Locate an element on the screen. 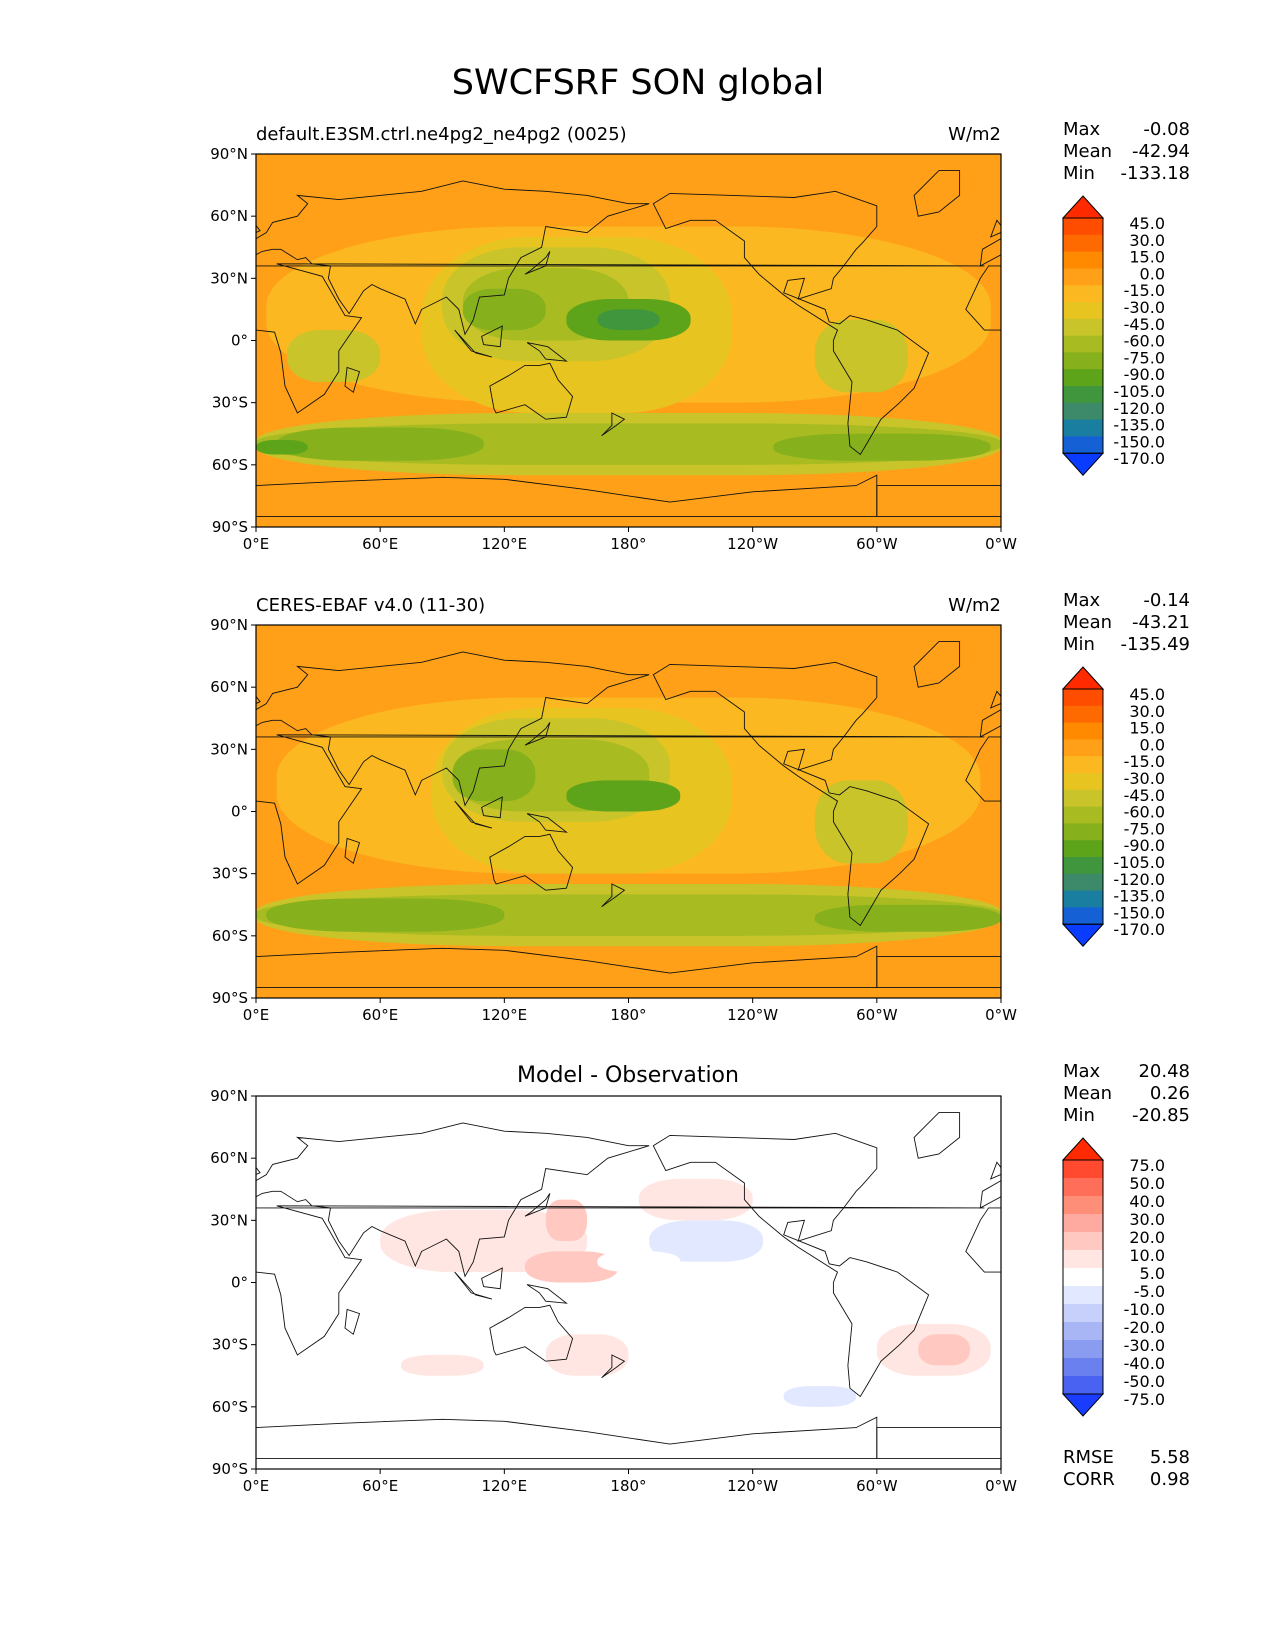 This screenshot has width=1275, height=1650. panel-units: W/m2 is located at coordinates (974, 605).